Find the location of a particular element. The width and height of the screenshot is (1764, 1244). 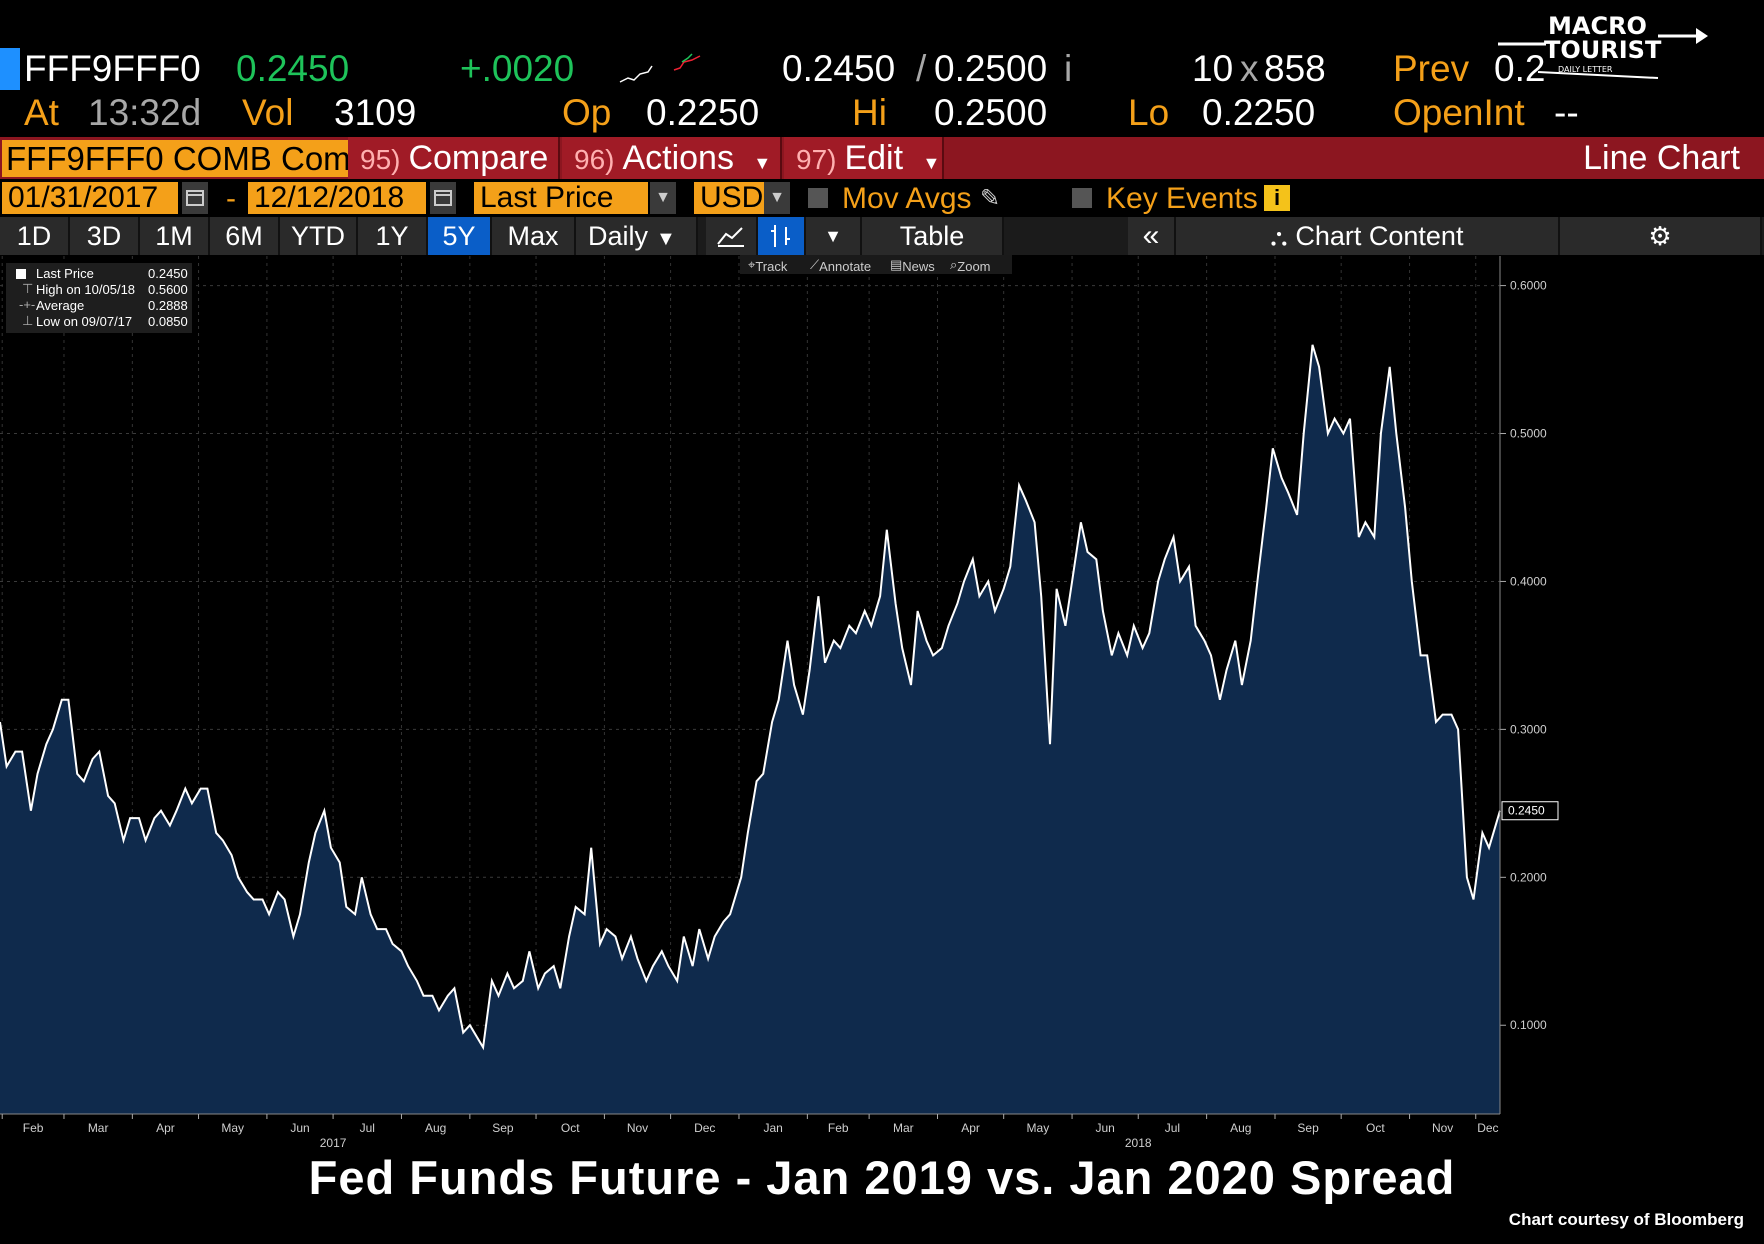

y-tick-label: 0.5000 is located at coordinates (1528, 434).